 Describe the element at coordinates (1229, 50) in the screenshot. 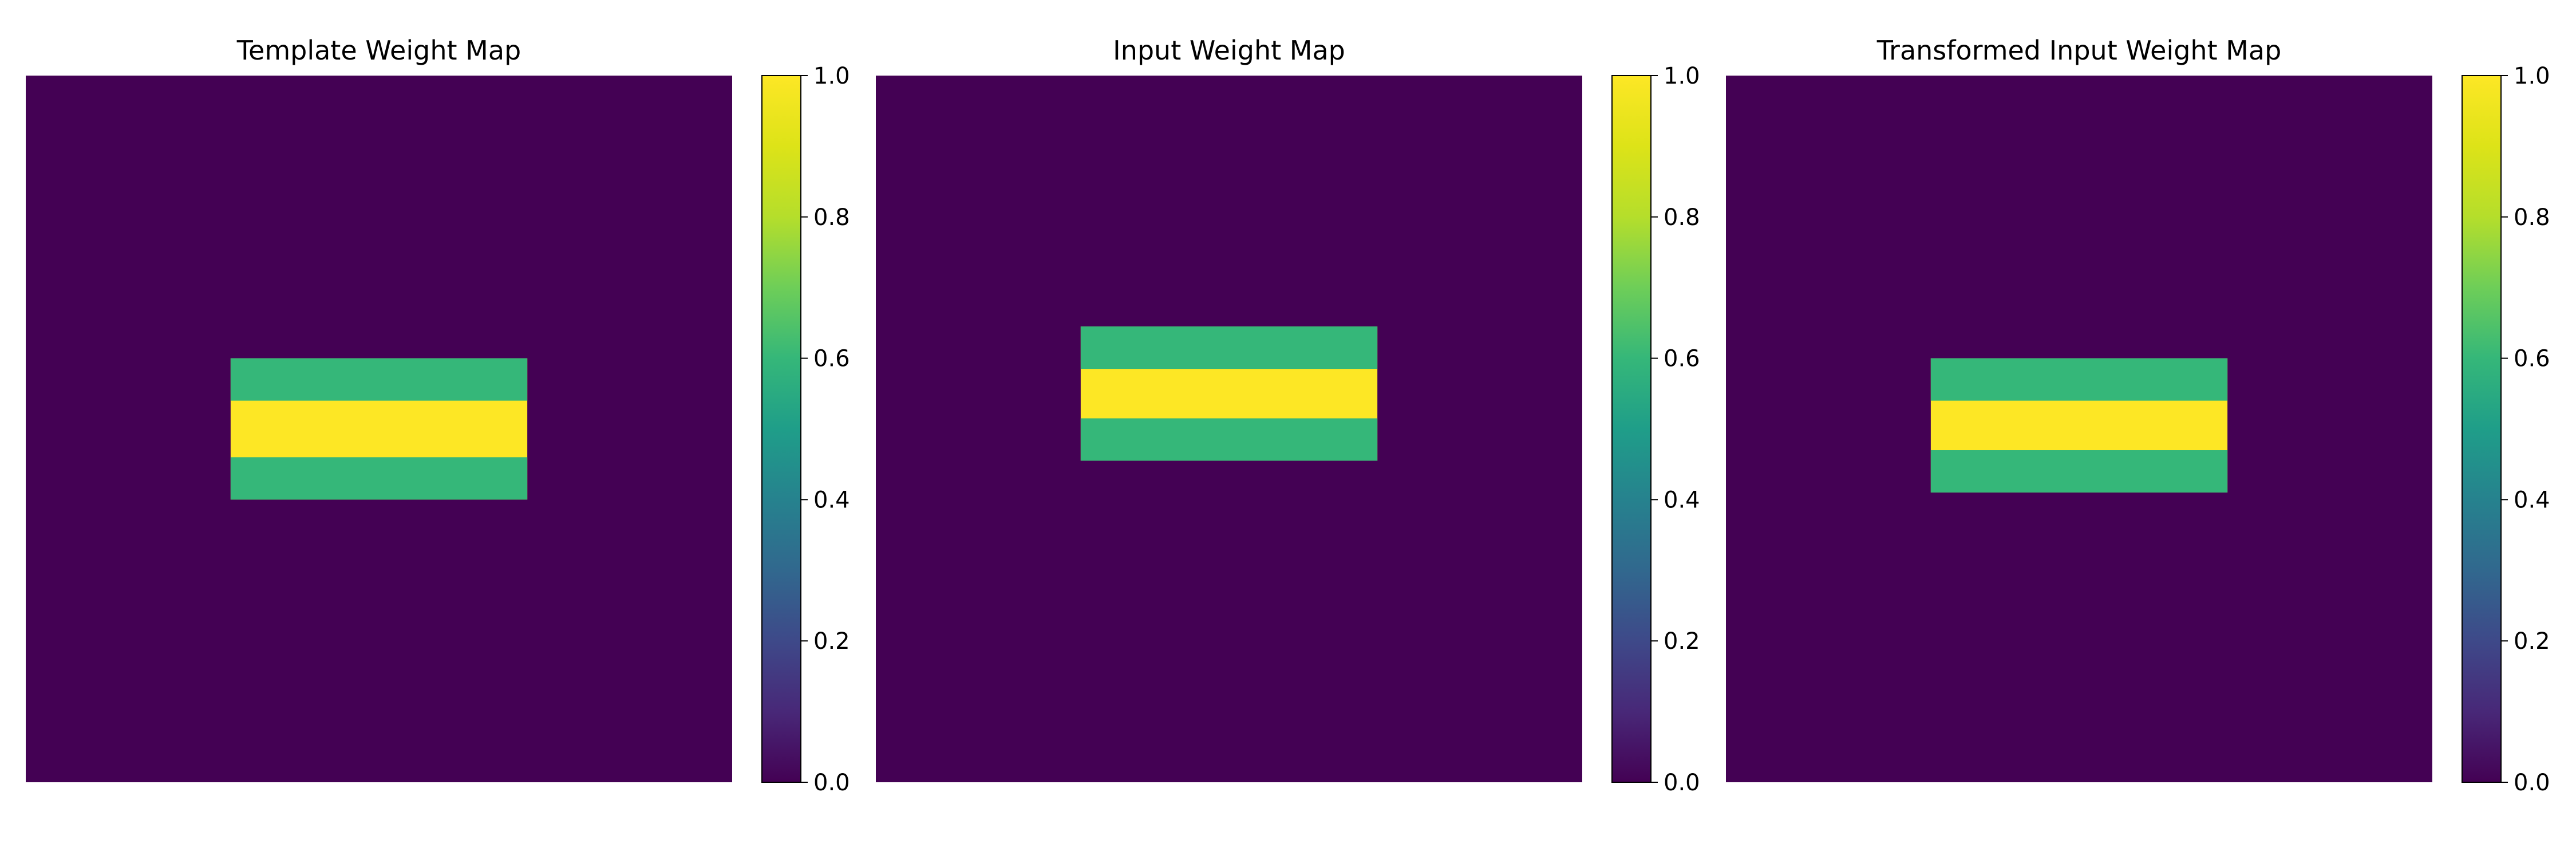

I see `panel-title: Input Weight Map` at that location.